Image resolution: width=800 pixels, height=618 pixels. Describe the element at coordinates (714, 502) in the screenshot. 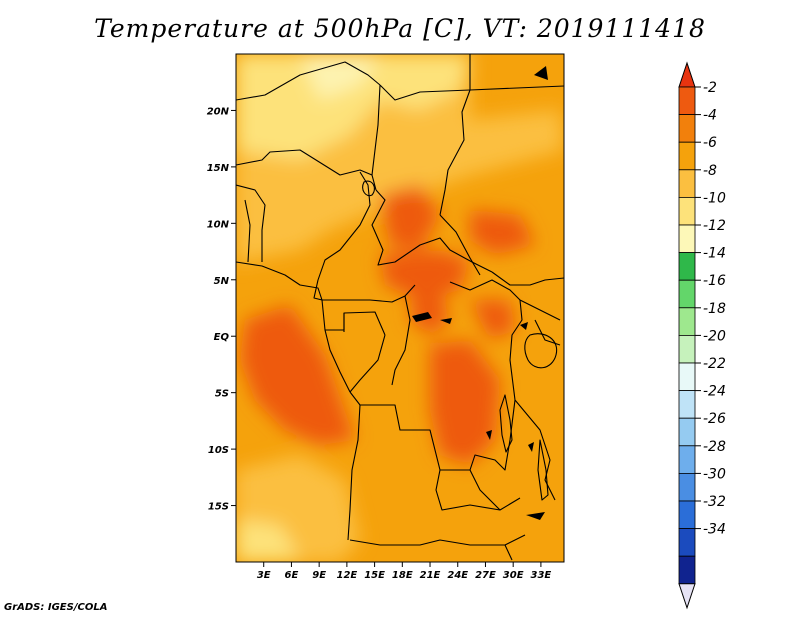

I see `colorbar-label: -32` at that location.